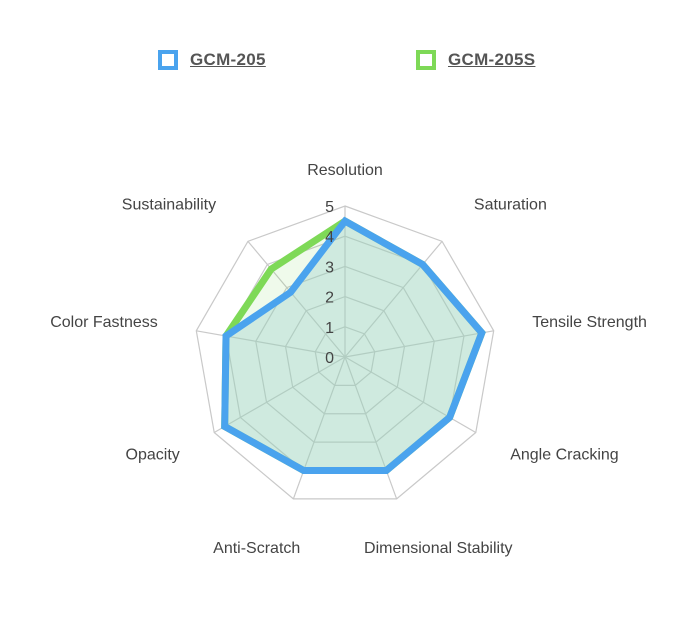  Describe the element at coordinates (228, 59) in the screenshot. I see `legend-label-gcm-205: GCM-205` at that location.